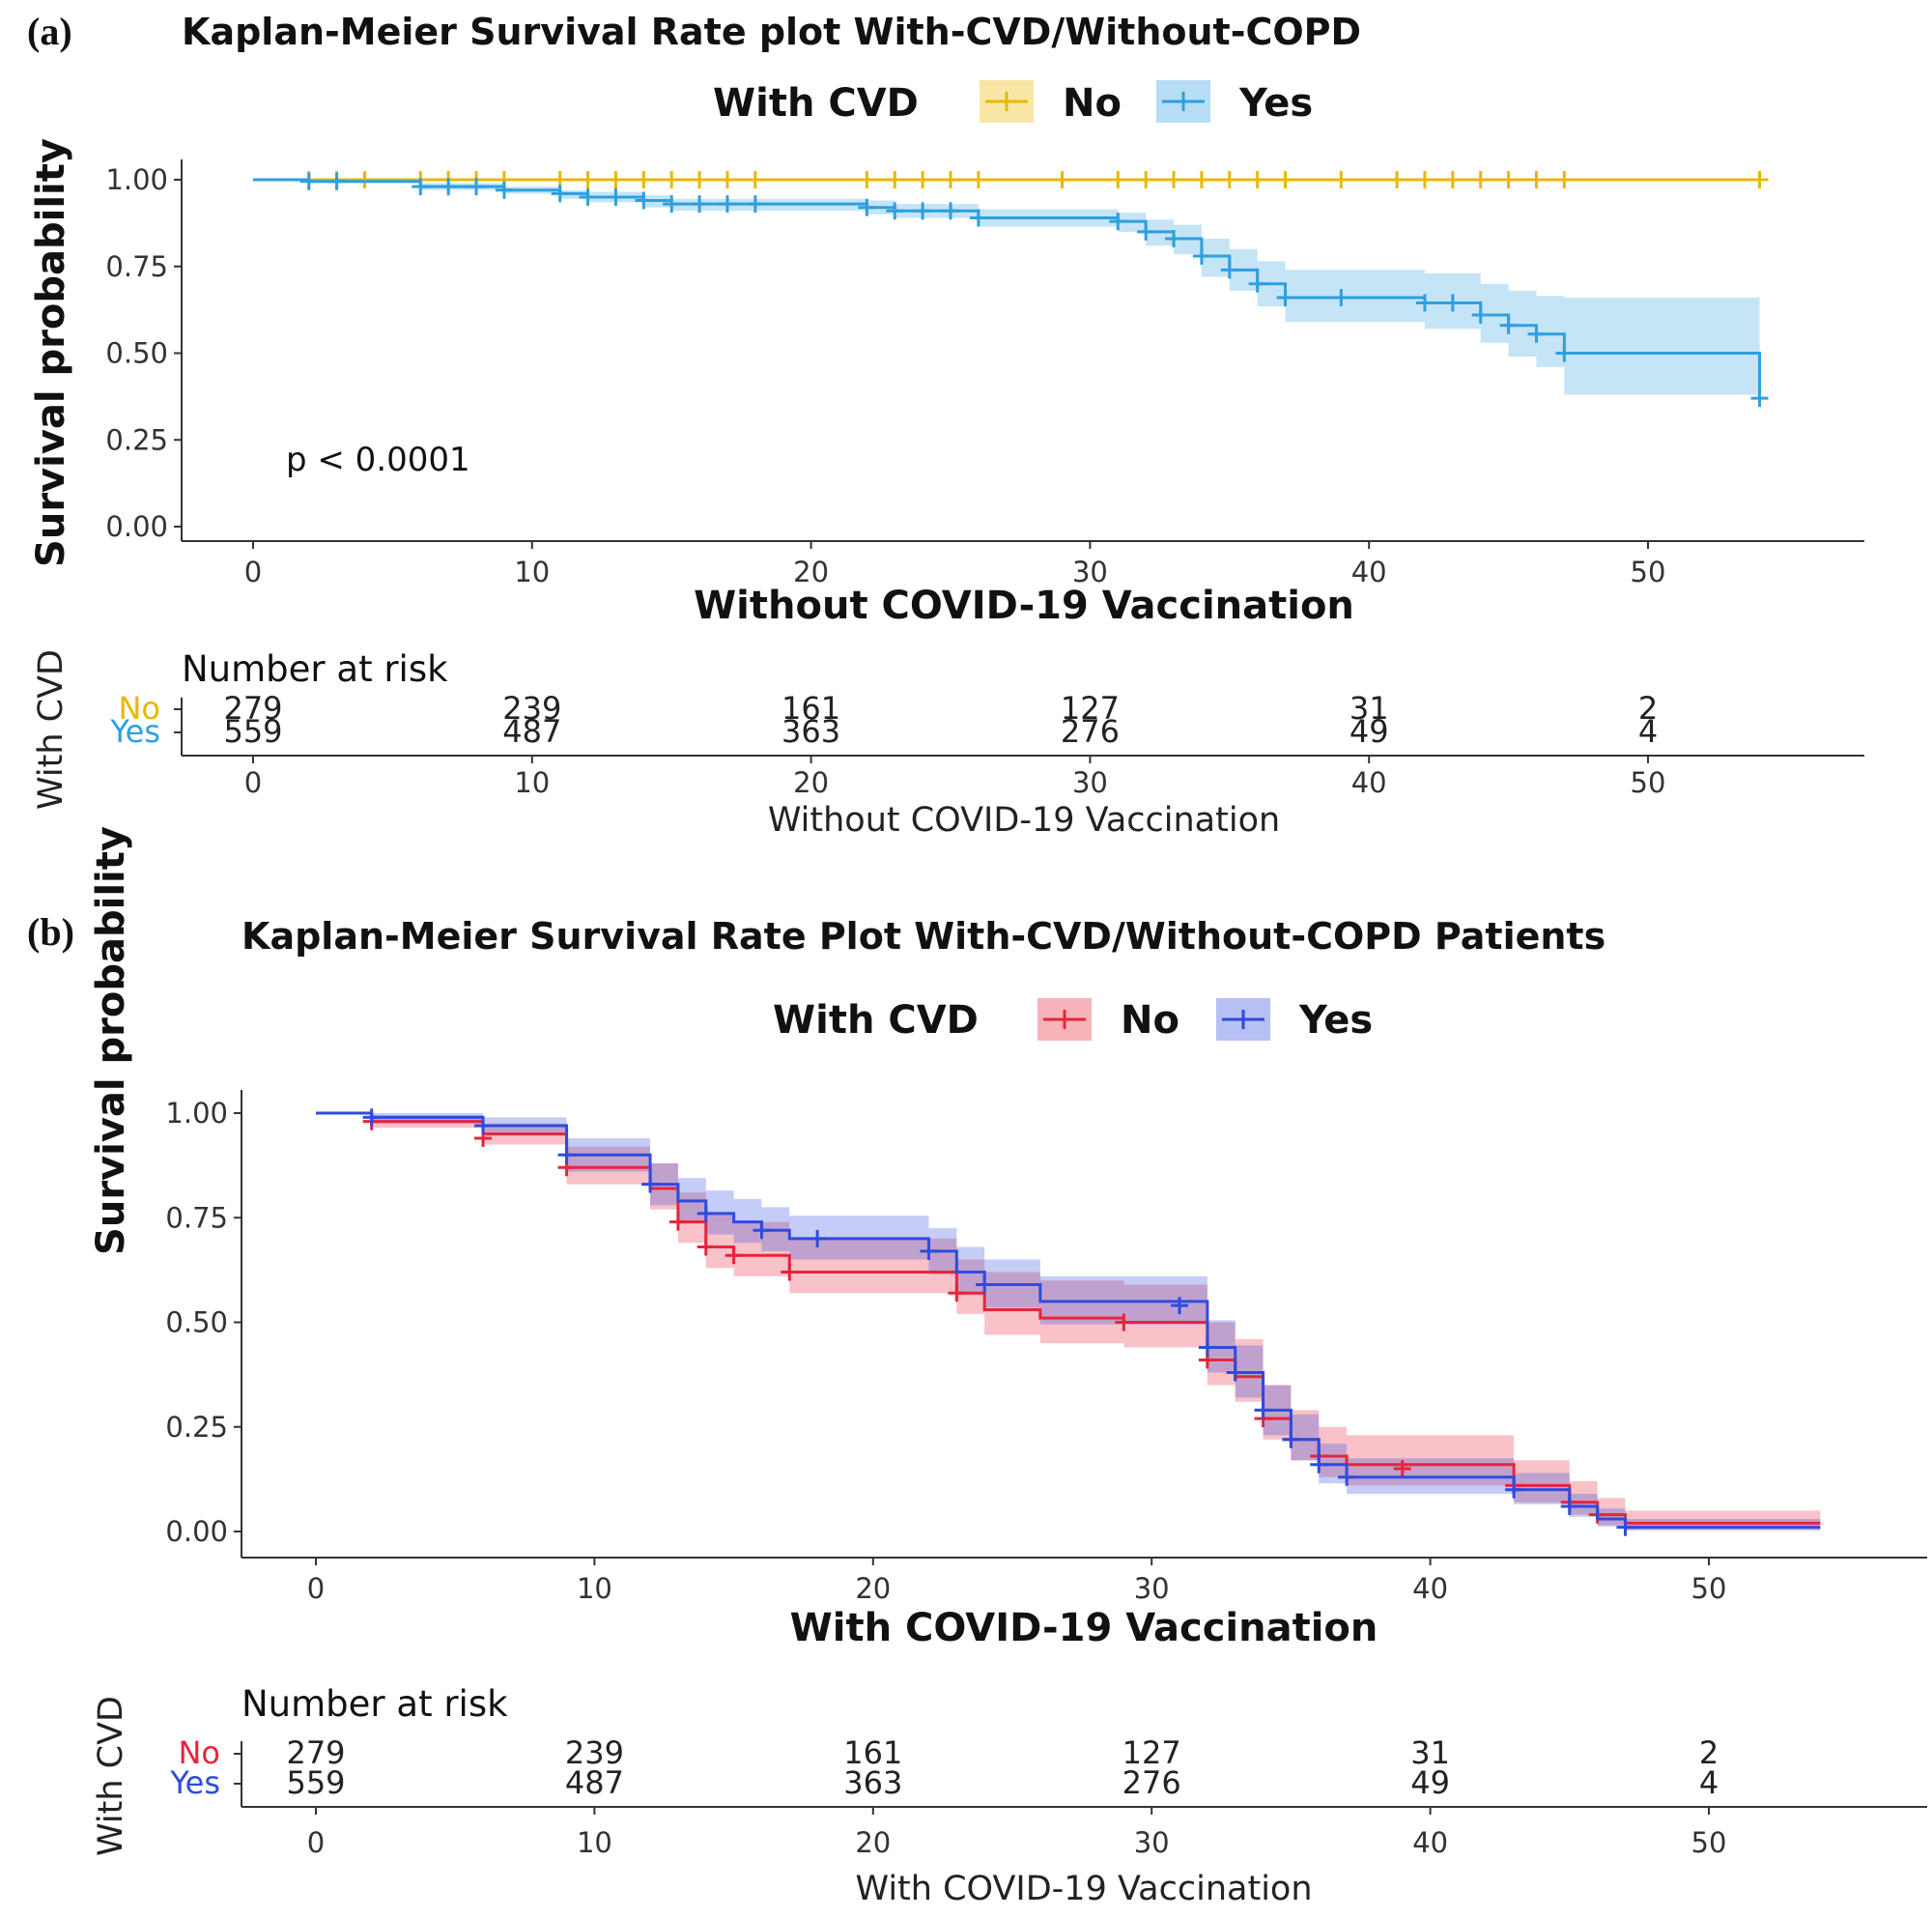 This screenshot has width=1932, height=1918. I want to click on panel-a-x-tick-label: 50, so click(1648, 572).